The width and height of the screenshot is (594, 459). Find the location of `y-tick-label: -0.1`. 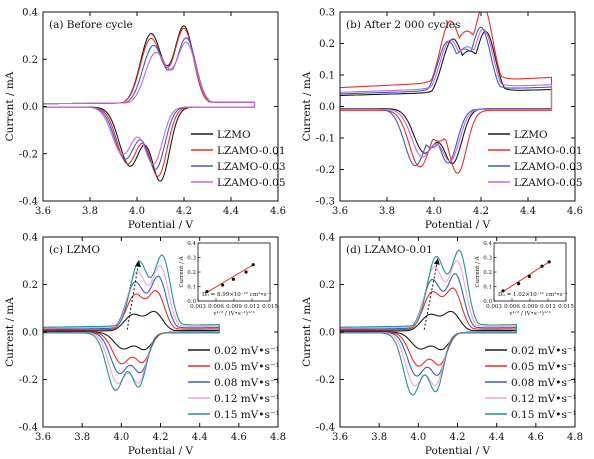

y-tick-label: -0.1 is located at coordinates (325, 139).